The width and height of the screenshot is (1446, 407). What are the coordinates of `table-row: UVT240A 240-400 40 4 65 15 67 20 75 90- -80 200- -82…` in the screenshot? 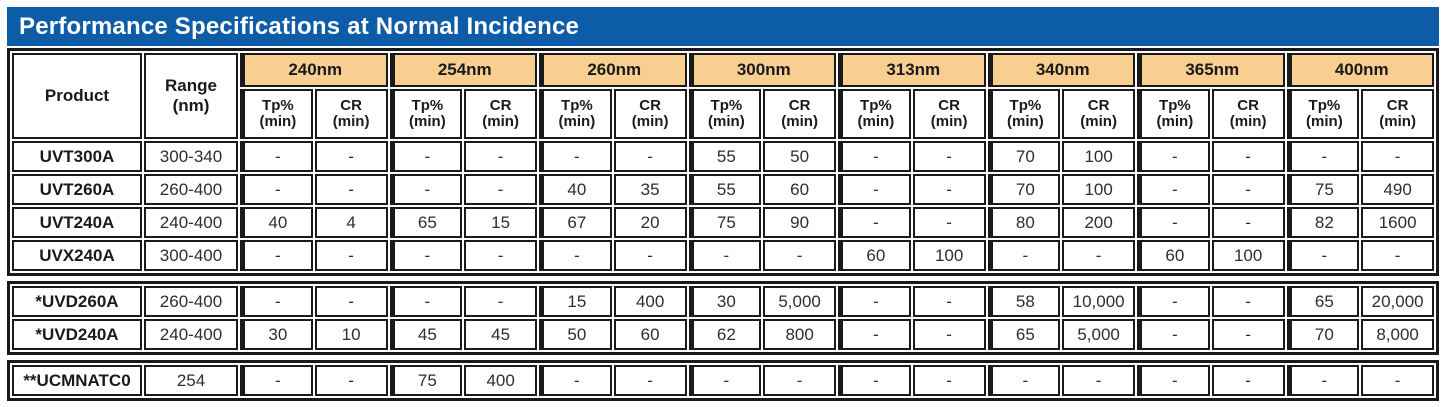 It's located at (723, 222).